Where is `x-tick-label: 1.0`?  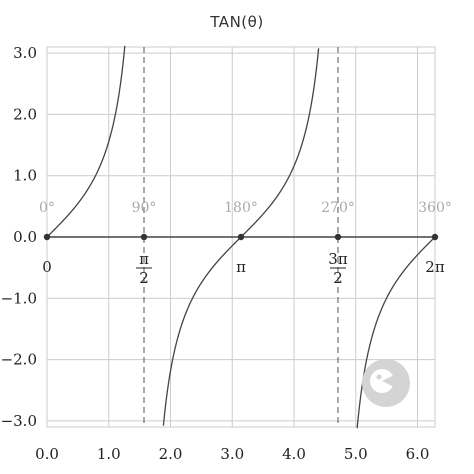 x-tick-label: 1.0 is located at coordinates (109, 454).